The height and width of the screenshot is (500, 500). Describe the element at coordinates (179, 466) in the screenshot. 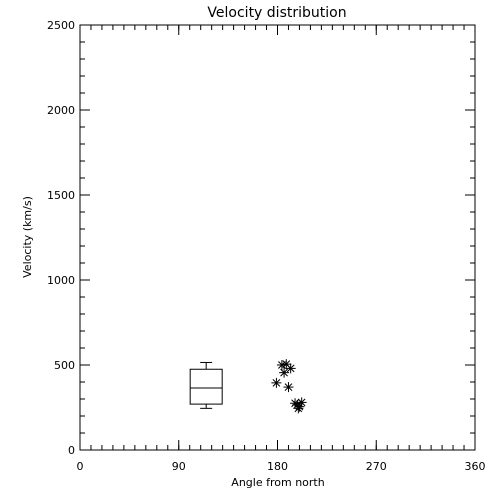

I see `x-tick-label: 90` at that location.